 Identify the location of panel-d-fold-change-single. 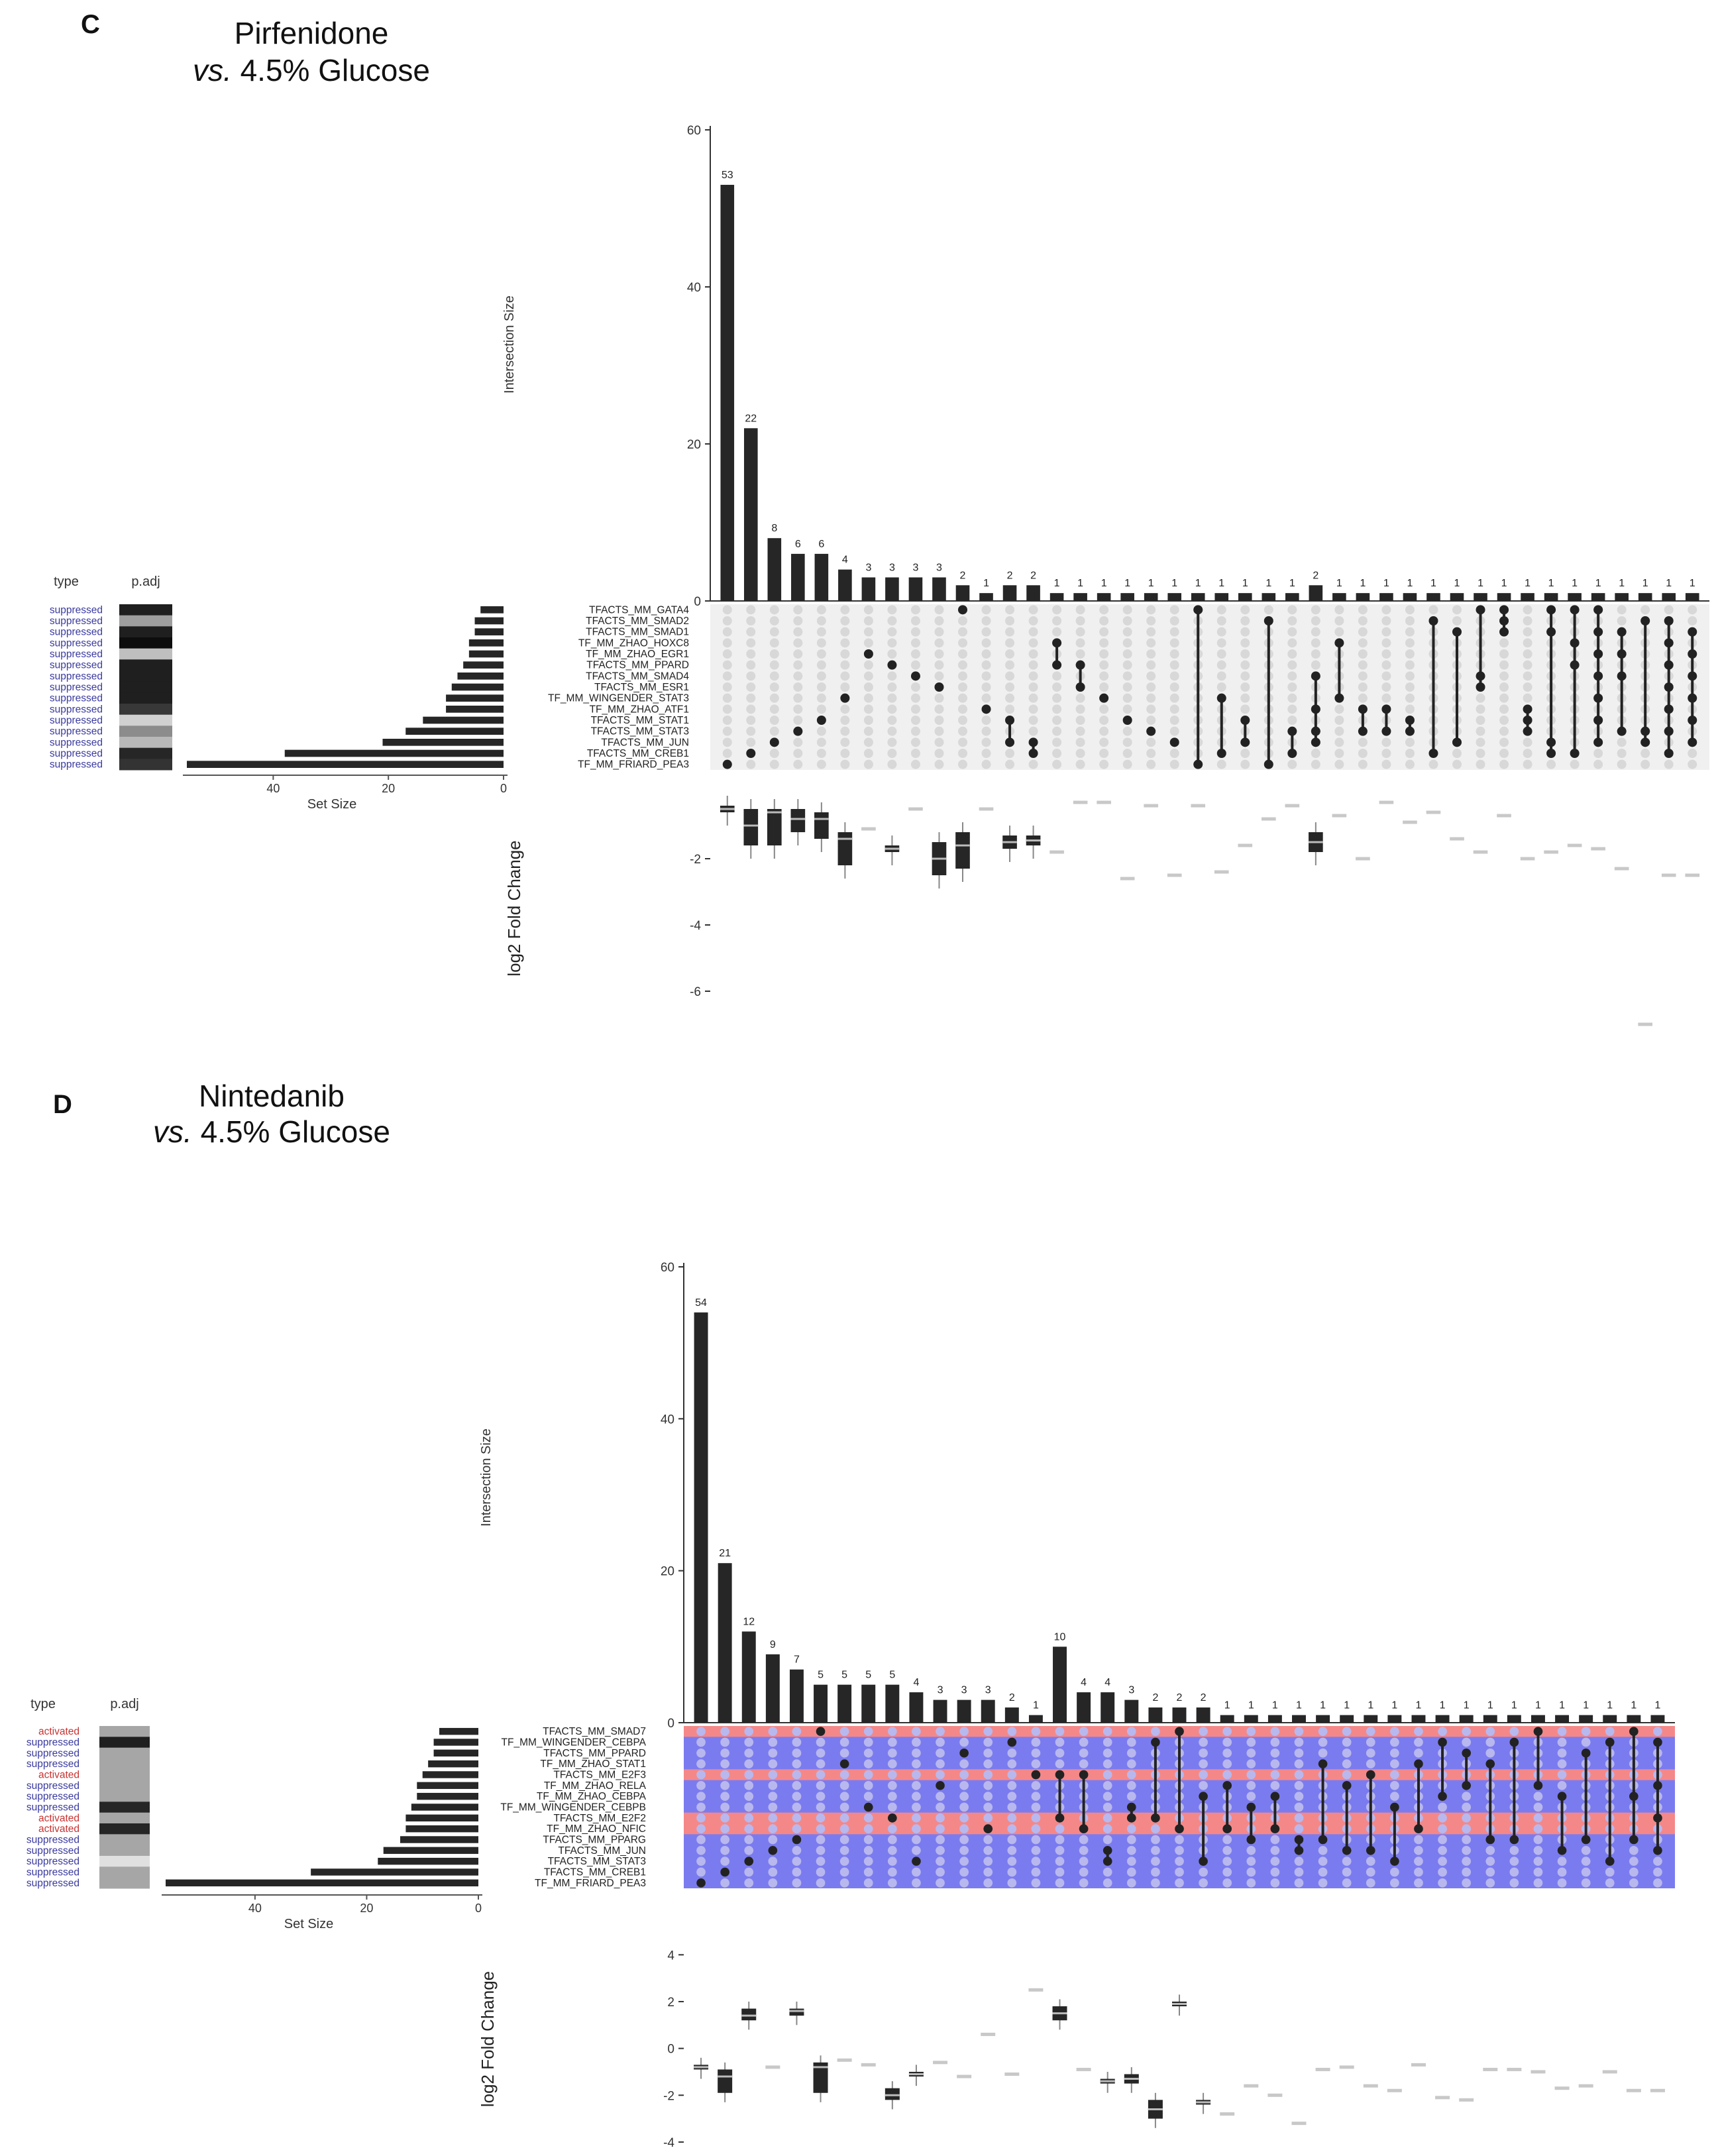
(1083, 2069).